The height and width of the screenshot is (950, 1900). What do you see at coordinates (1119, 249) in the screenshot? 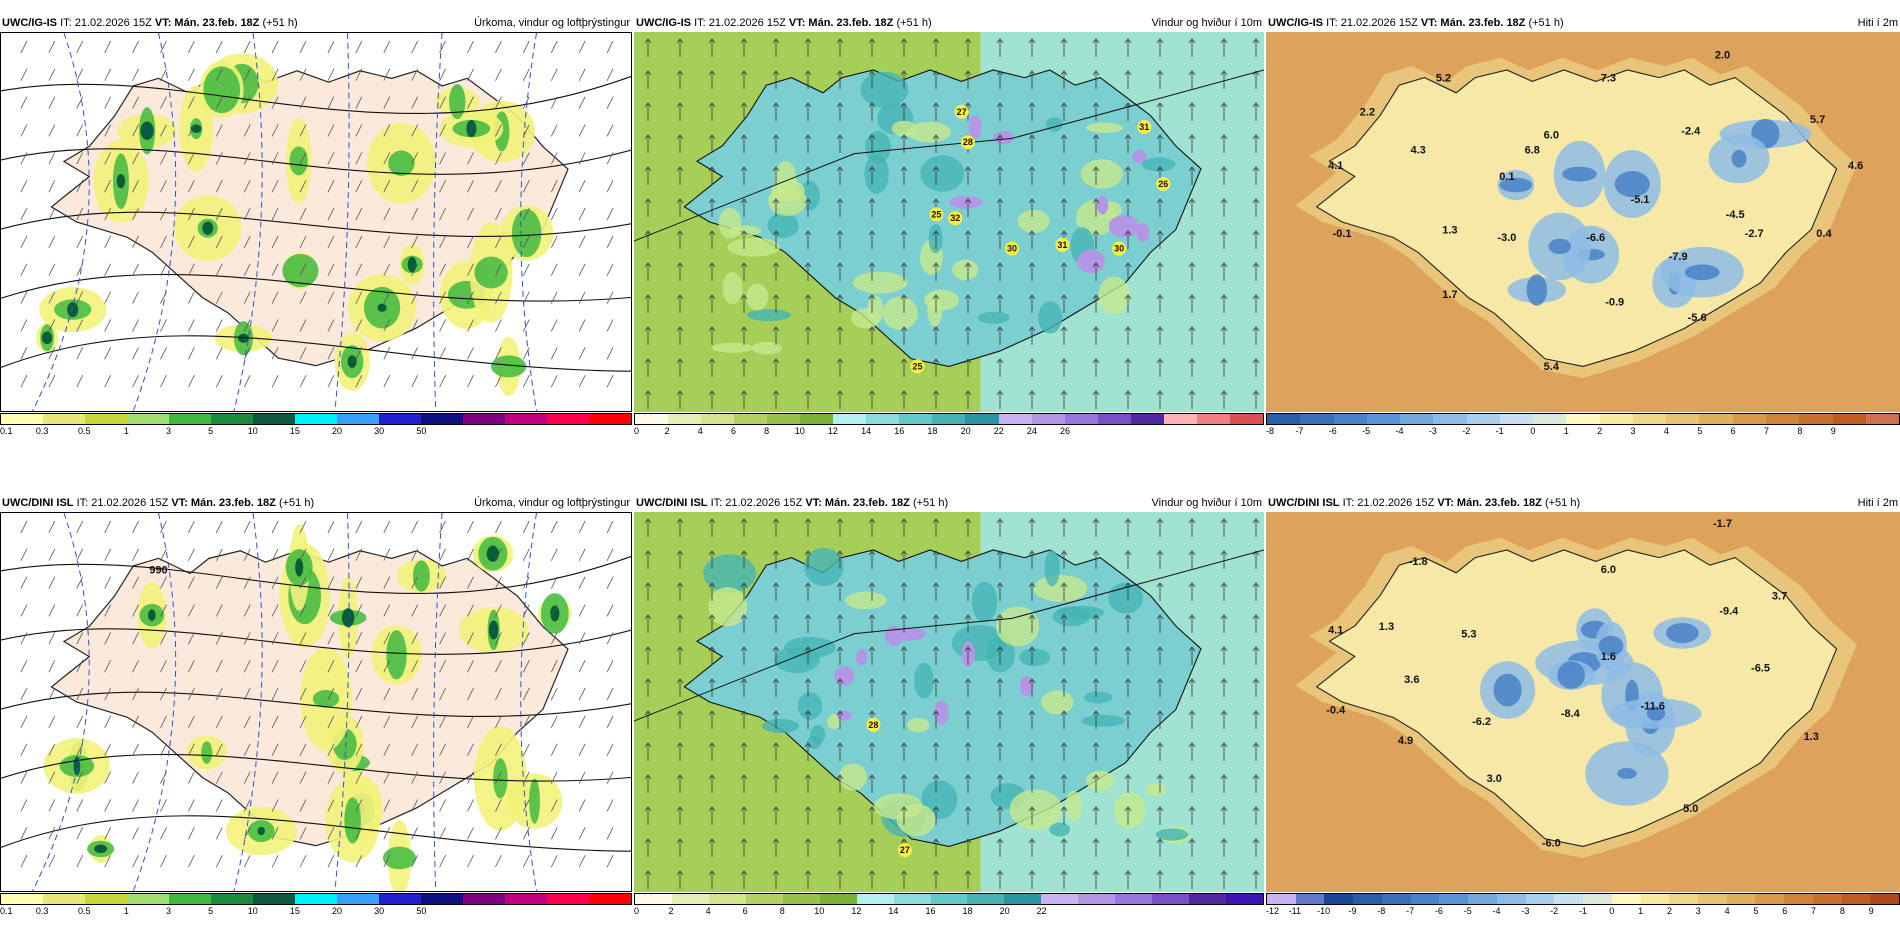
I see `gust-value: 30` at bounding box center [1119, 249].